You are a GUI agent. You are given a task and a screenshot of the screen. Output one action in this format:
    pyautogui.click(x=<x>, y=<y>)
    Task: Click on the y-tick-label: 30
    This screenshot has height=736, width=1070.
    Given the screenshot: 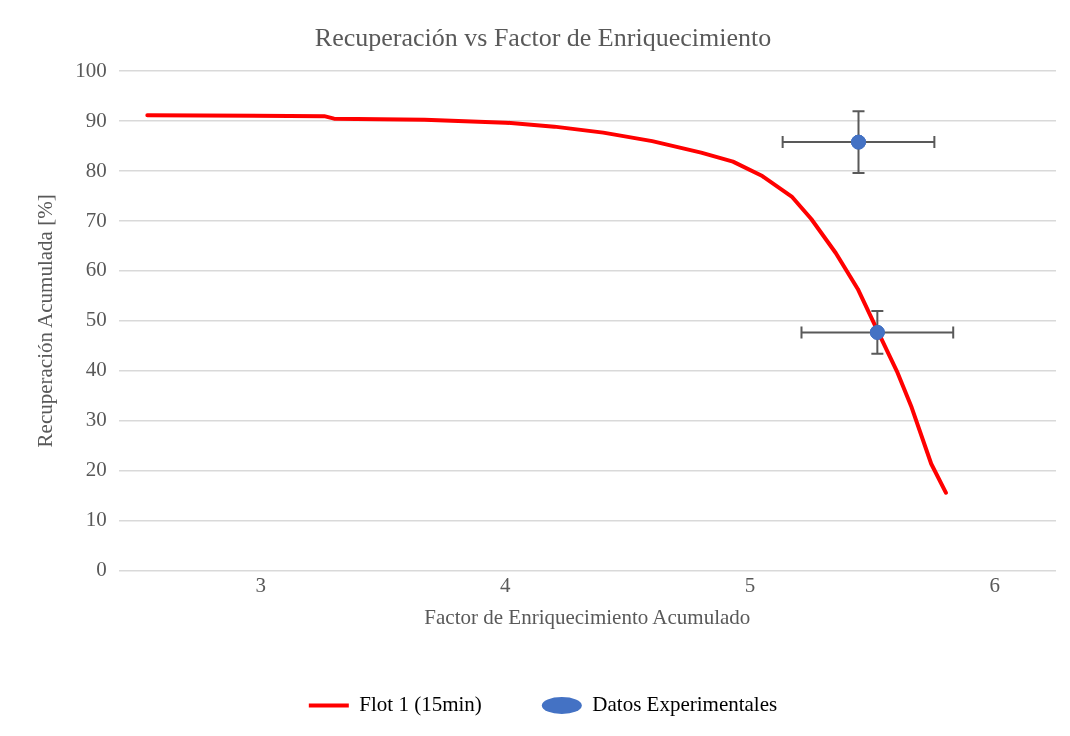 What is the action you would take?
    pyautogui.click(x=96, y=419)
    